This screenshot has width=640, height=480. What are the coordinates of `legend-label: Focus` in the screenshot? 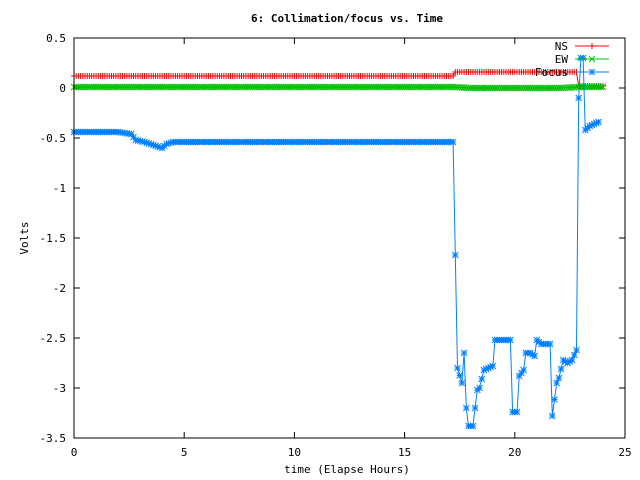 It's located at (551, 72).